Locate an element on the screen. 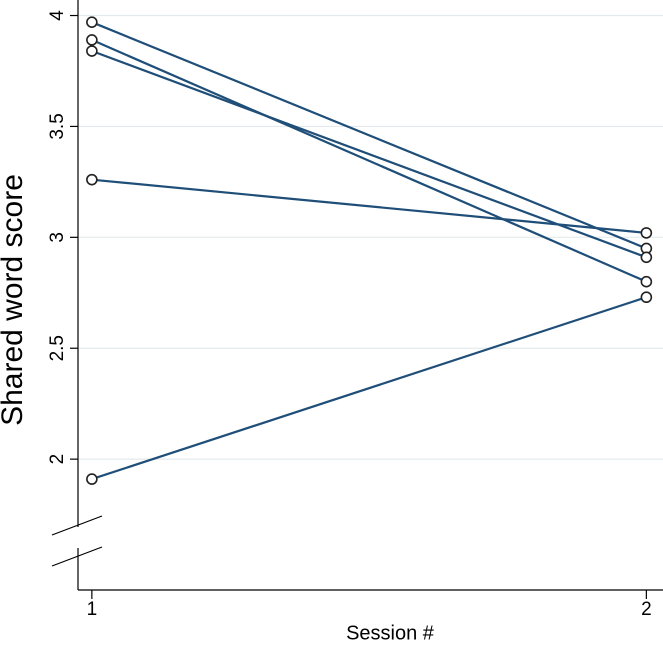  x-tick-label: 2 is located at coordinates (646, 609).